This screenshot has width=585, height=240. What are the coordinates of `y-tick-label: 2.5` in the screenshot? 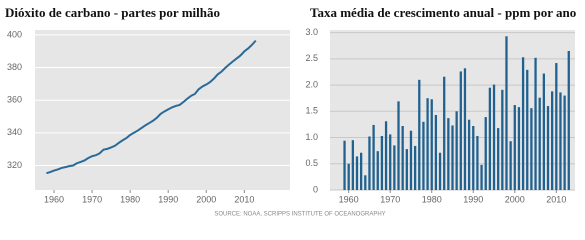 It's located at (311, 58).